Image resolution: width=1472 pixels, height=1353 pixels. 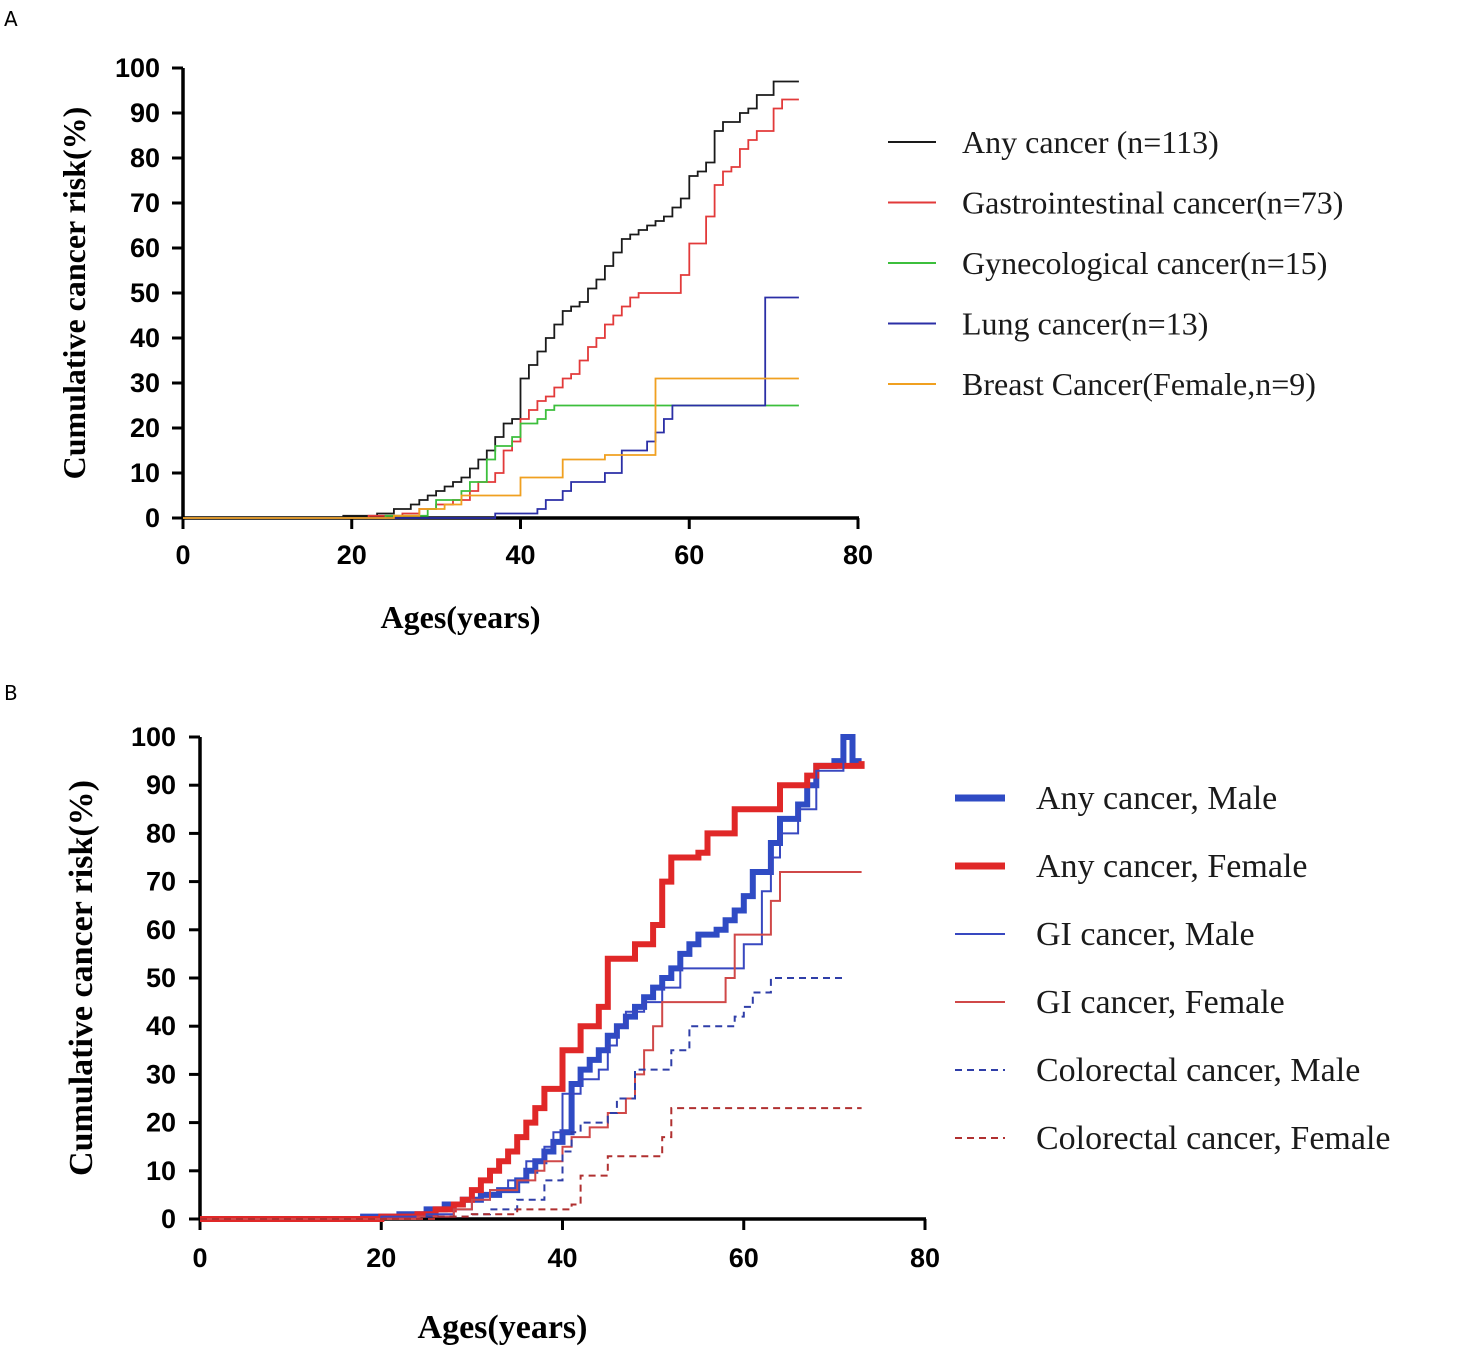 I want to click on legend-label: Colorectal cancer, Male, so click(x=1198, y=1070).